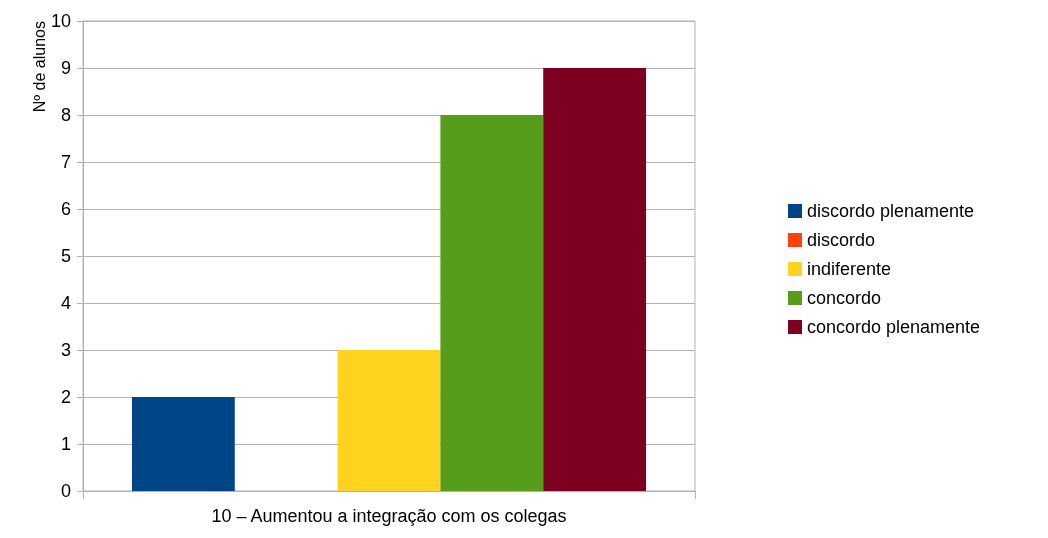  Describe the element at coordinates (65, 444) in the screenshot. I see `y-tick-label: 1` at that location.